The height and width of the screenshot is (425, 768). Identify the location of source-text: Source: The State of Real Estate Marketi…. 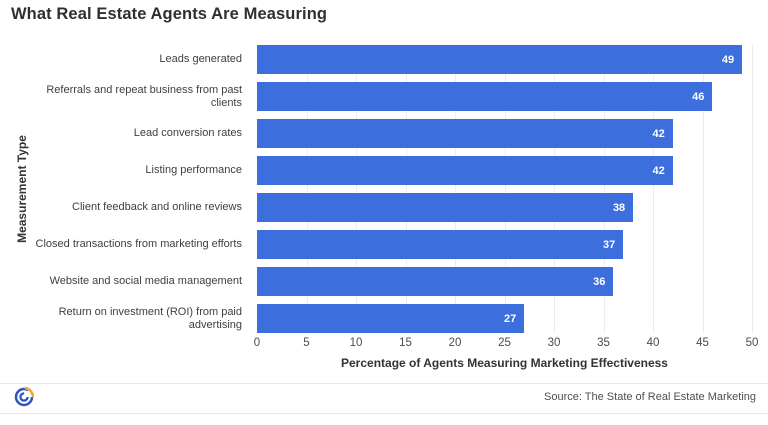
(650, 397).